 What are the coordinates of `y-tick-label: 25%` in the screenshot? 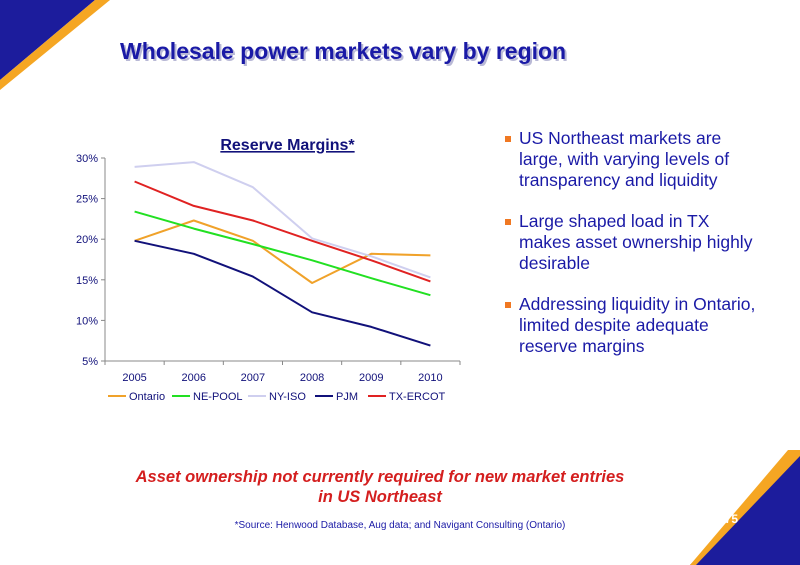 It's located at (87, 200).